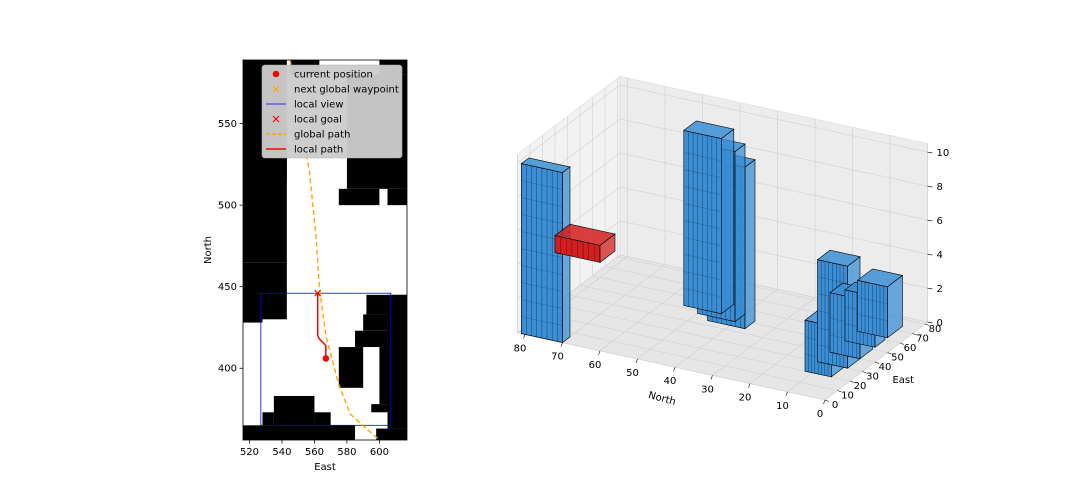  What do you see at coordinates (595, 365) in the screenshot?
I see `north-tick-label: 60` at bounding box center [595, 365].